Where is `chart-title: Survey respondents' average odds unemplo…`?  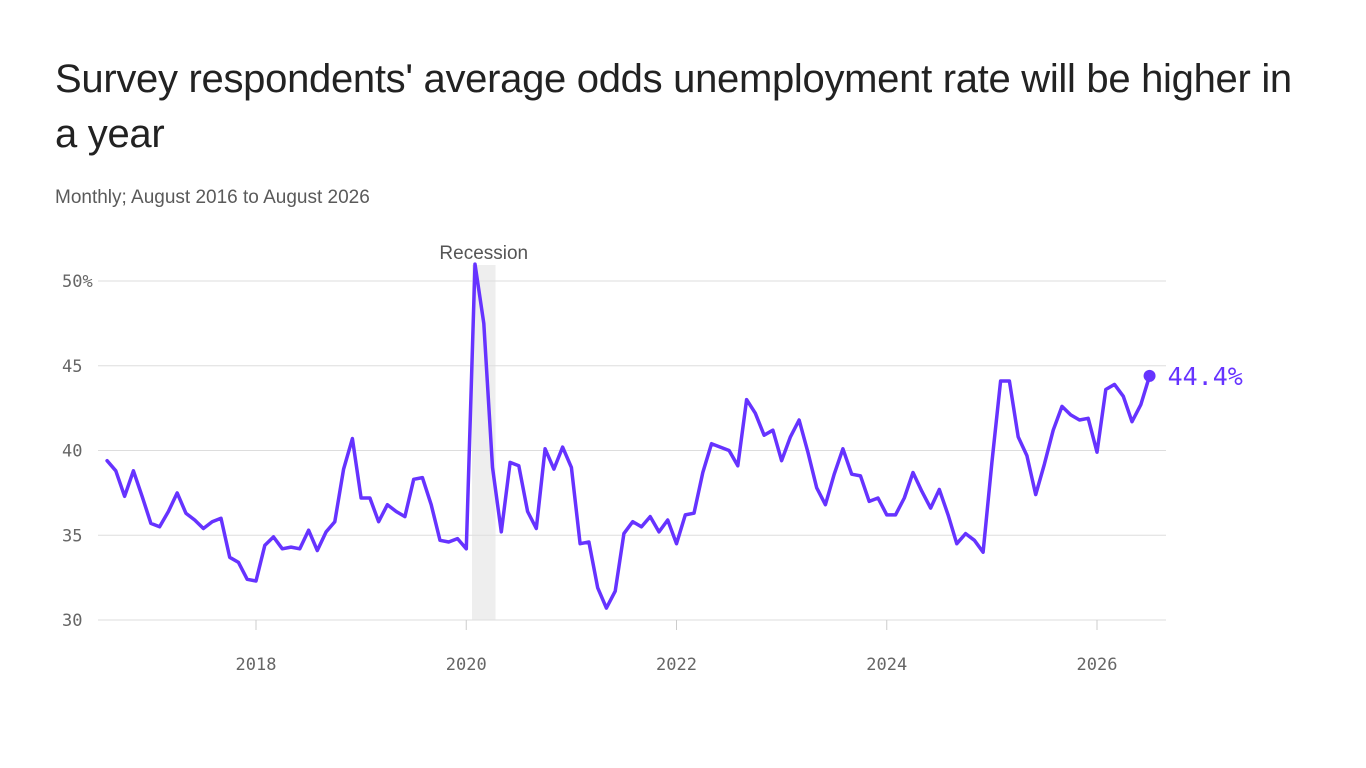
chart-title: Survey respondents' average odds unemplo… is located at coordinates (673, 106).